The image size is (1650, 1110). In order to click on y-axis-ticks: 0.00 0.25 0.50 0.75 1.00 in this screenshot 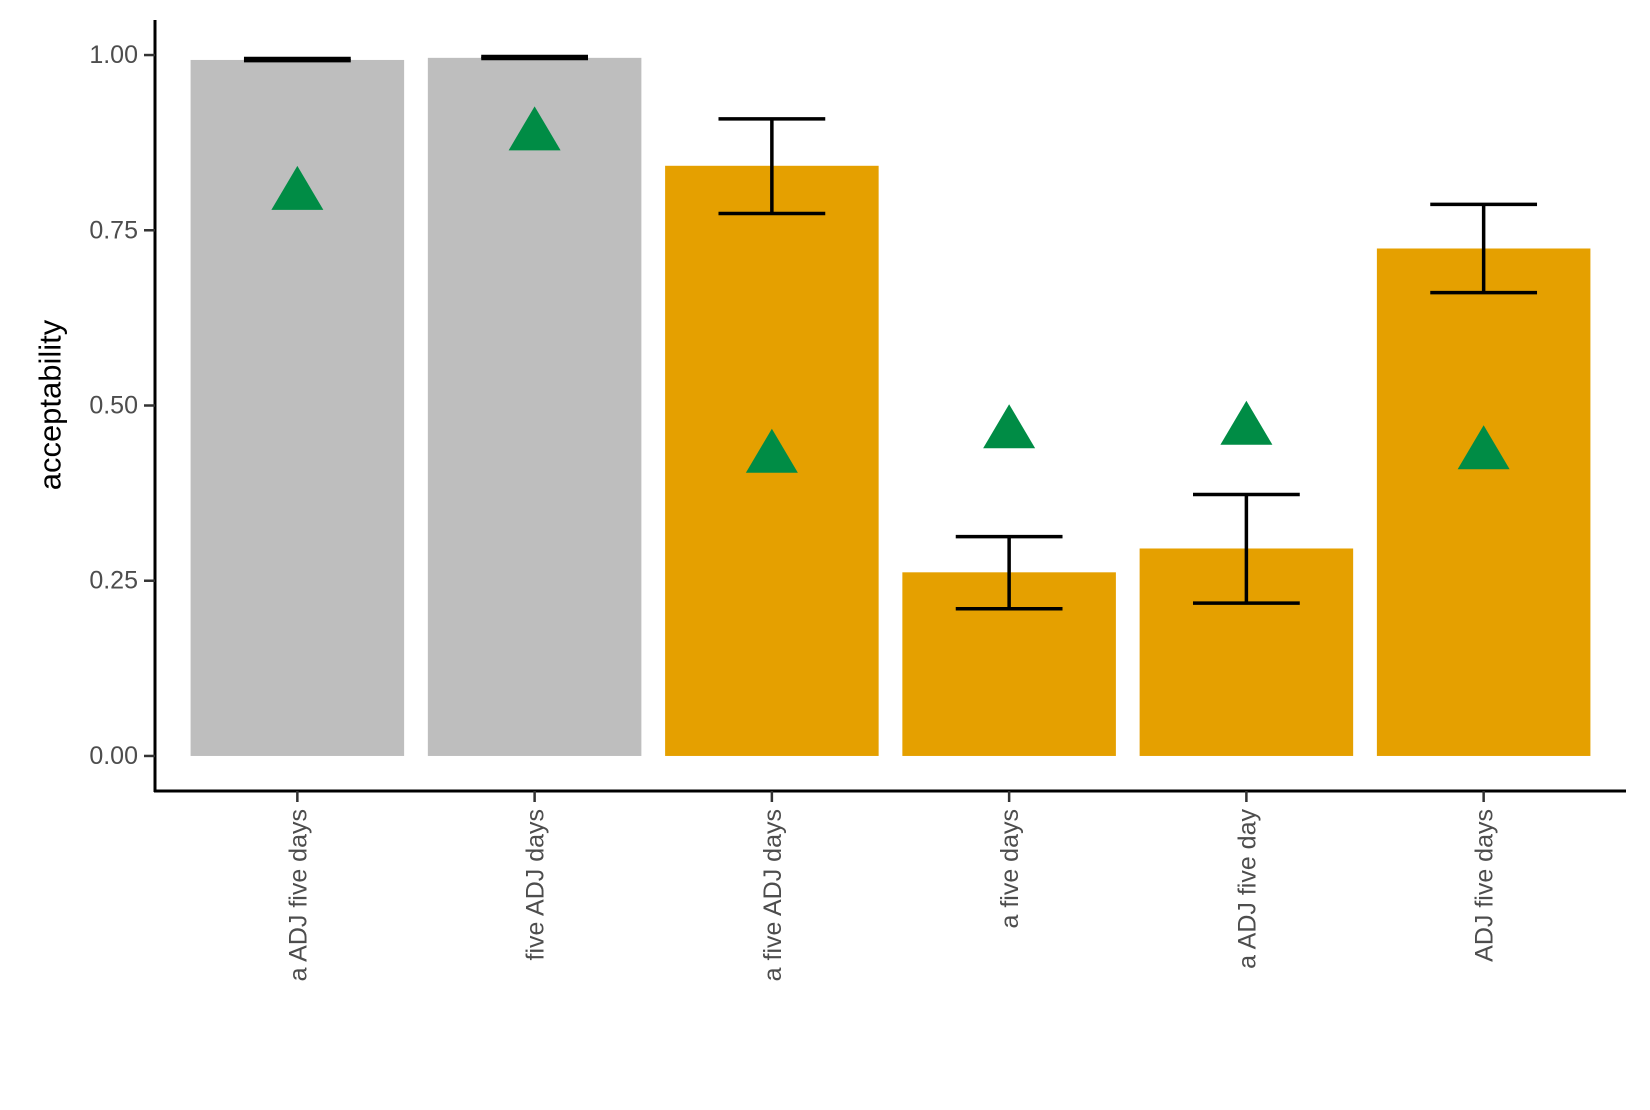, I will do `click(122, 405)`.